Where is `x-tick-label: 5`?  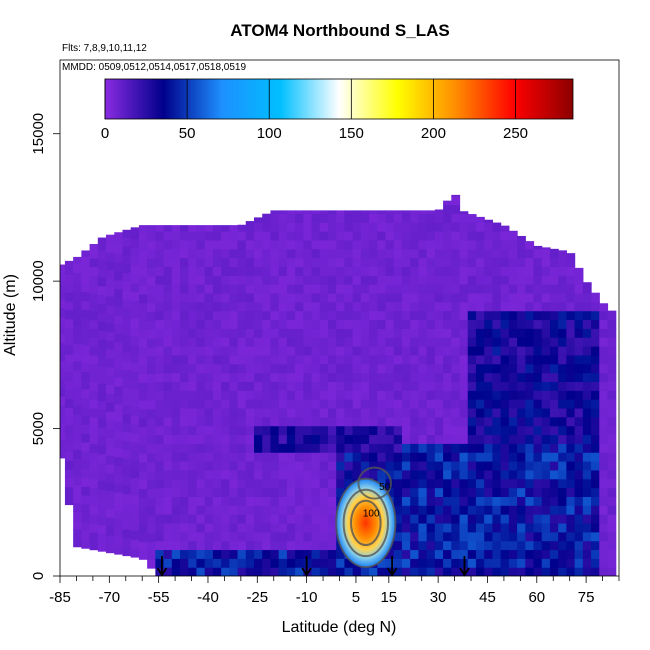 x-tick-label: 5 is located at coordinates (356, 597).